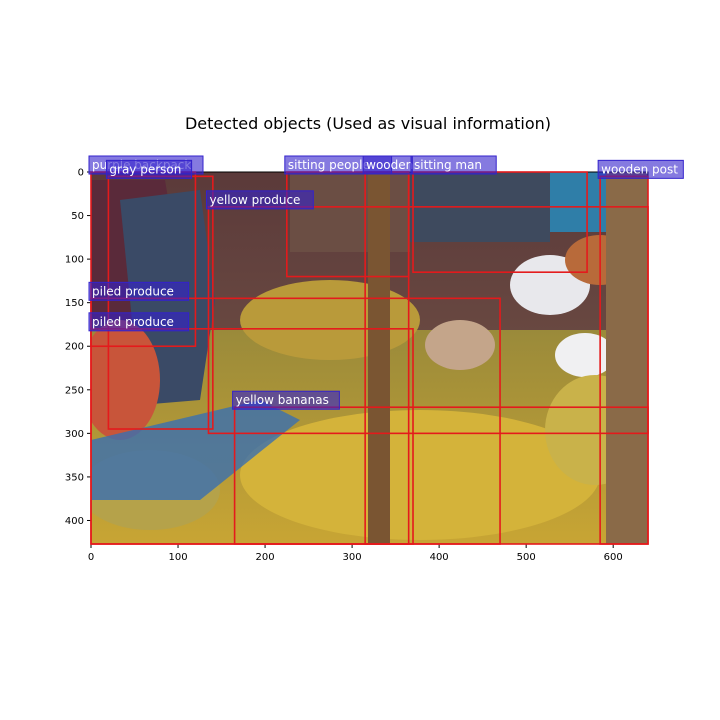  I want to click on y-tick-label: 150, so click(74, 303).